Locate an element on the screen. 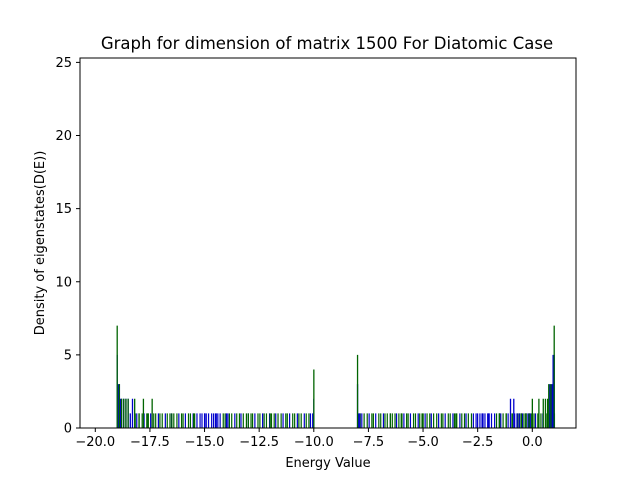 The image size is (640, 480). x-tick-label: −12.5 is located at coordinates (259, 442).